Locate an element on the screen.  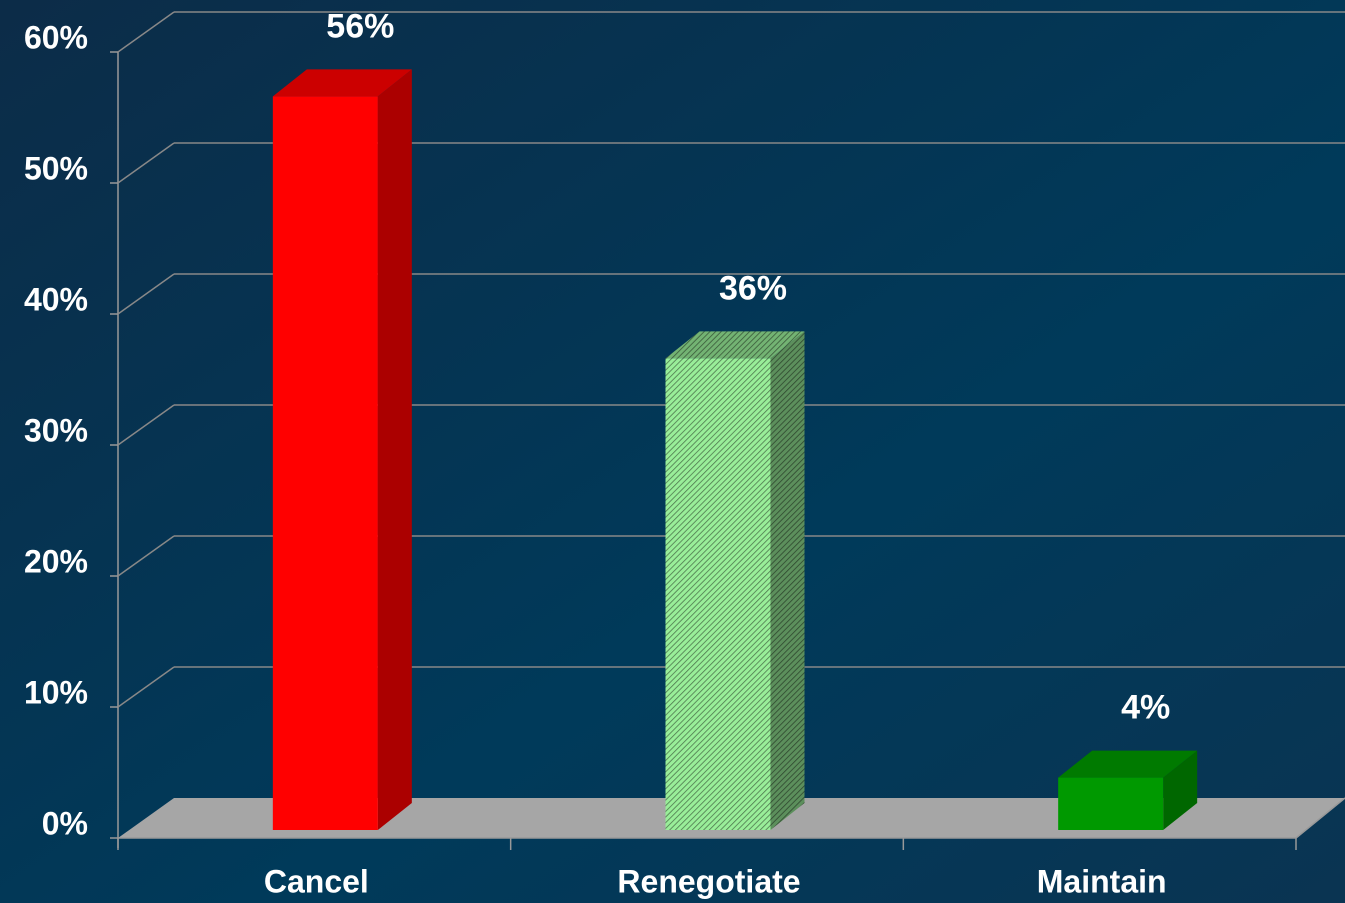
y-tick-label: 20% is located at coordinates (56, 561).